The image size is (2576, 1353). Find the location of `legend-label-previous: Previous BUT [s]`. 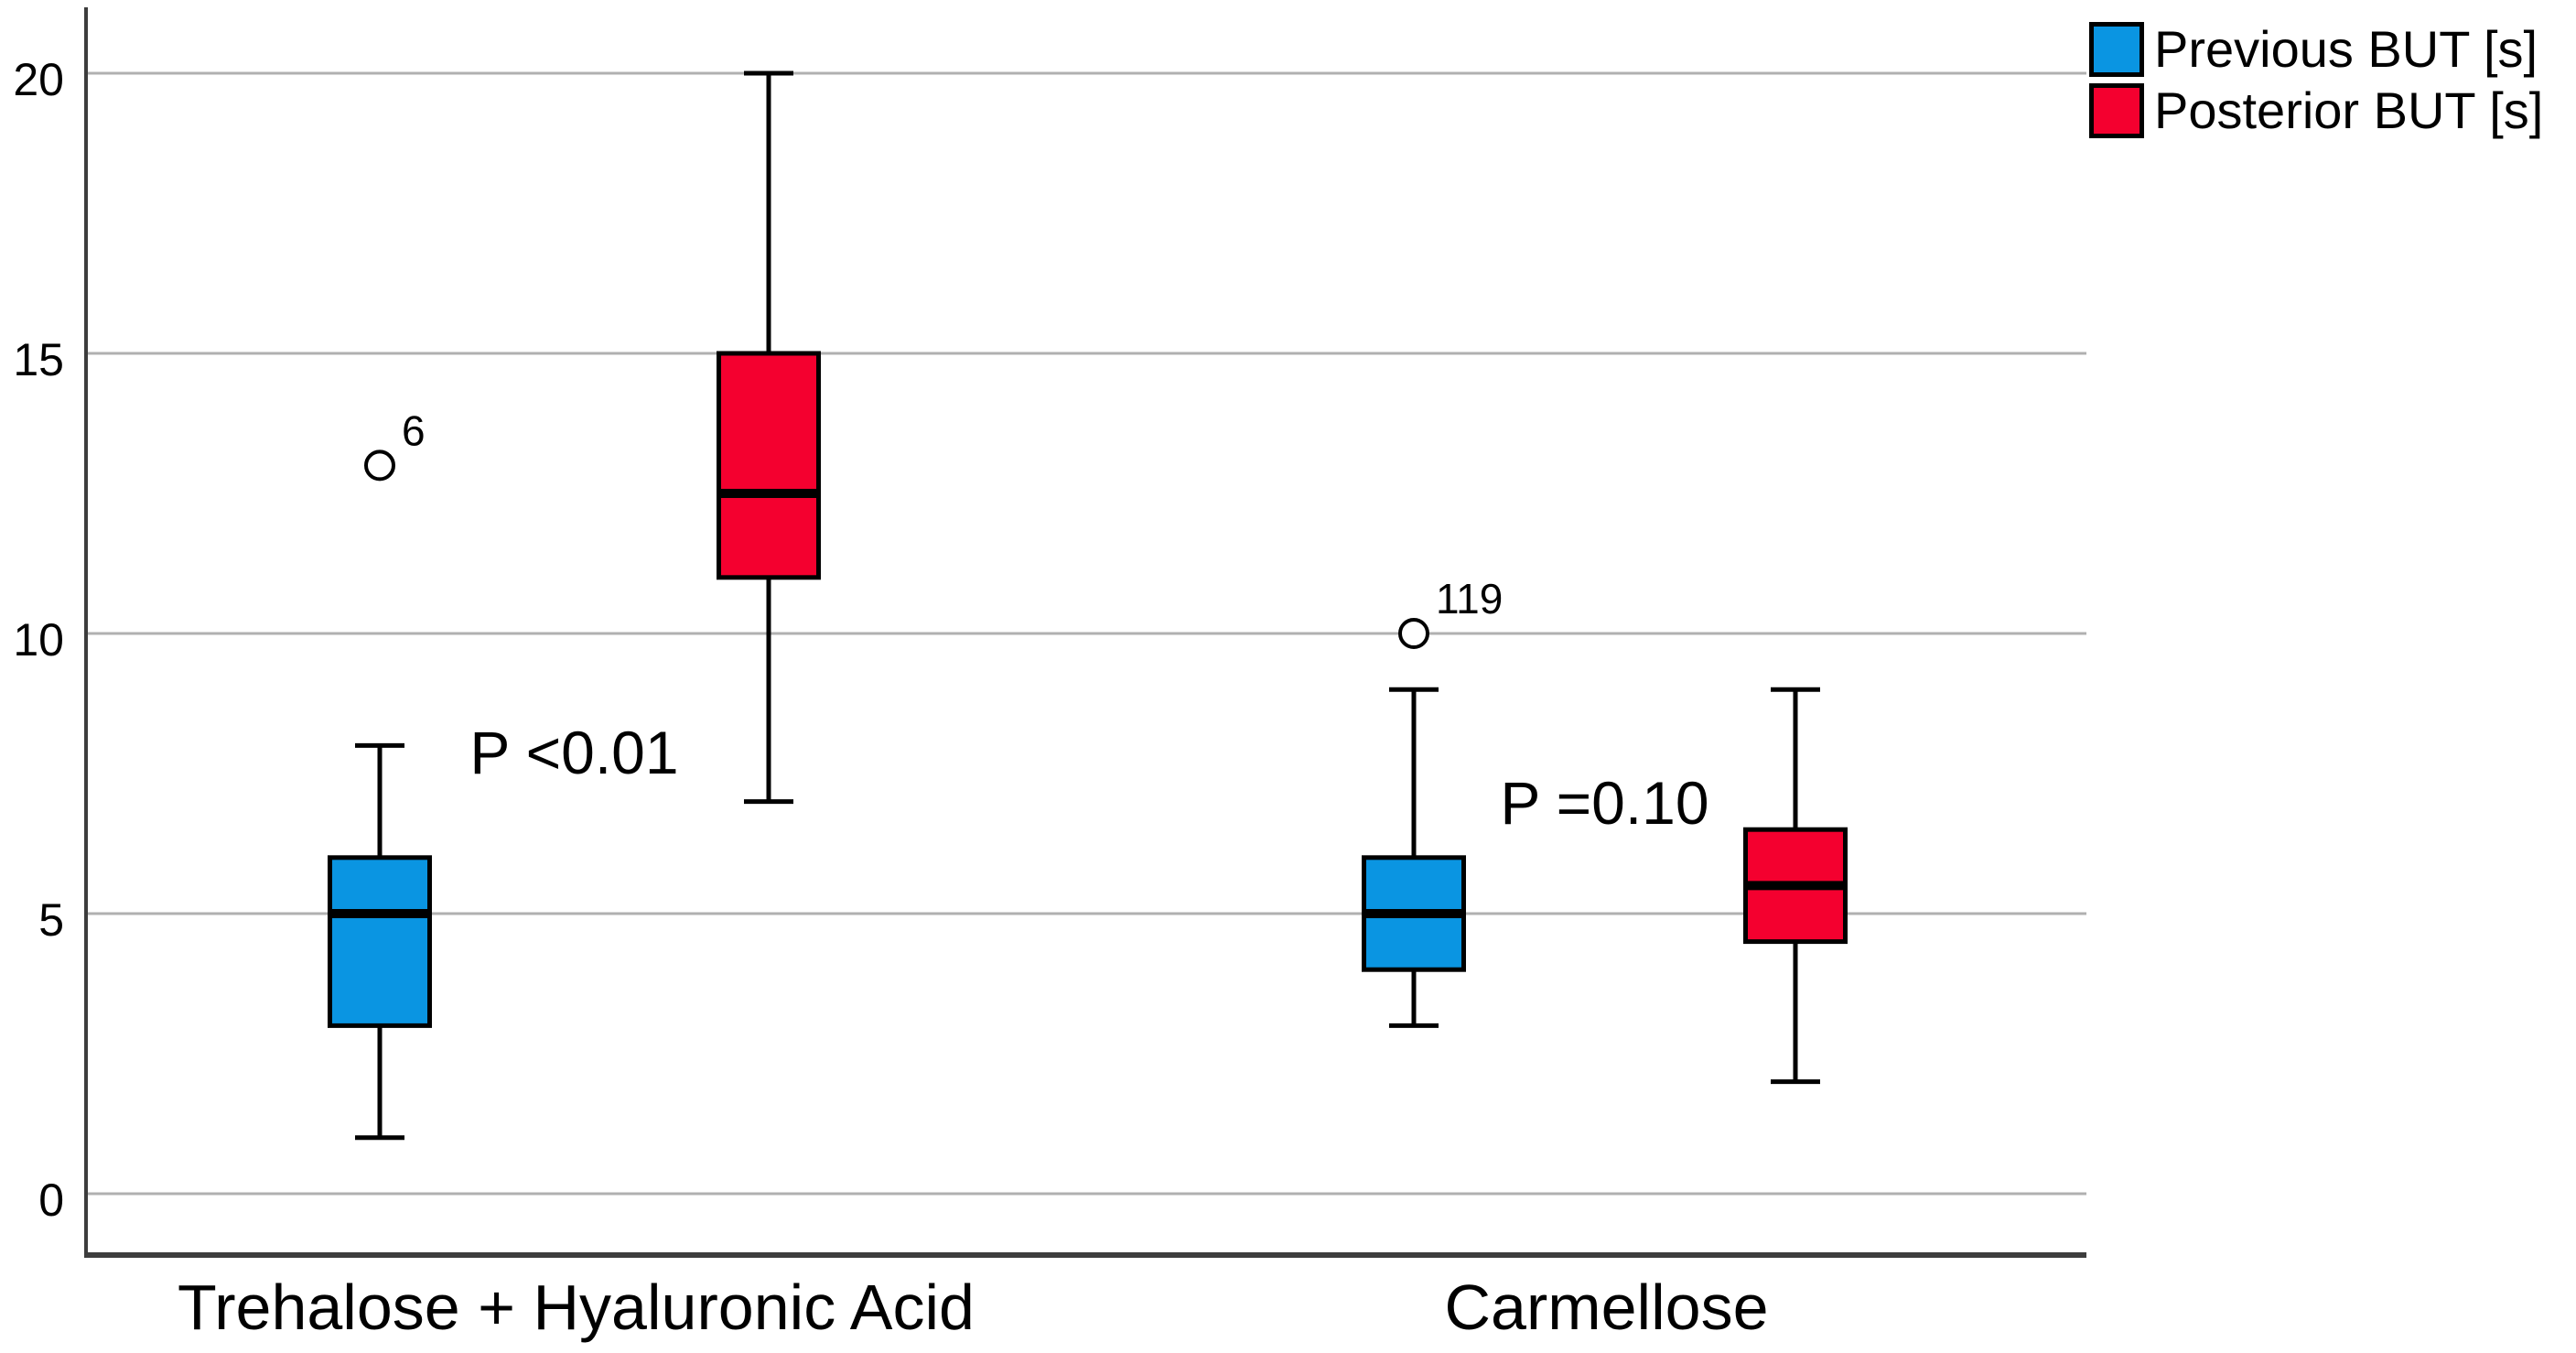

legend-label-previous: Previous BUT [s] is located at coordinates (2346, 49).